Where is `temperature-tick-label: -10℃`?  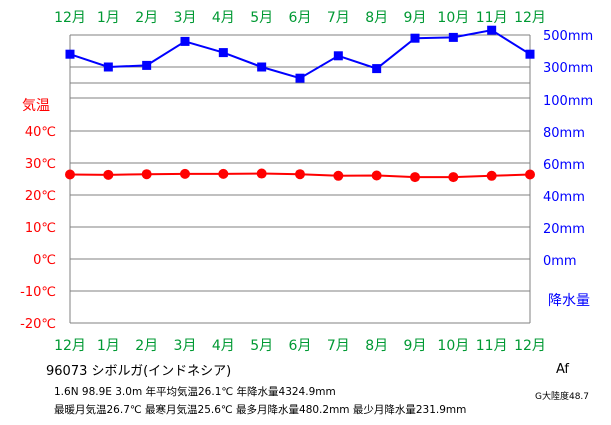 temperature-tick-label: -10℃ is located at coordinates (38, 292).